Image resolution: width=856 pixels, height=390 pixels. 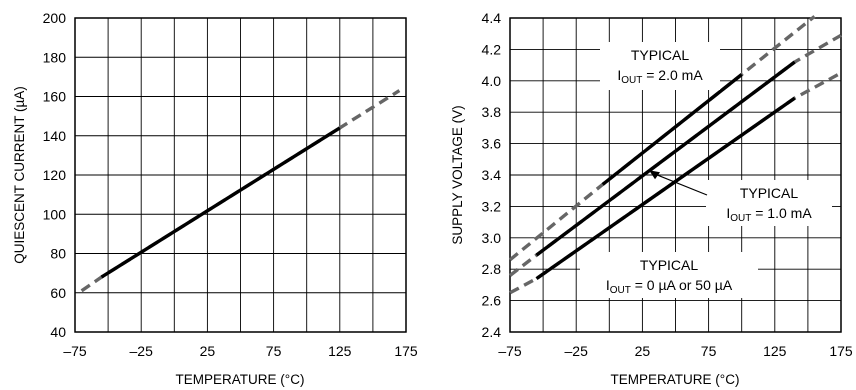 I want to click on annotation-value: IOUT = 0 µA or 50 µA, so click(x=669, y=286).